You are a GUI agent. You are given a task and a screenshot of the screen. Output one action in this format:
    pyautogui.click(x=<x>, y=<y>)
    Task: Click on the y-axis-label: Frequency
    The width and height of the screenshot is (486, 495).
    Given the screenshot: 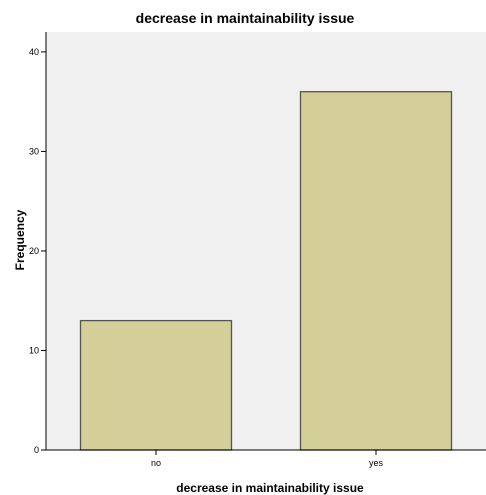 What is the action you would take?
    pyautogui.click(x=20, y=239)
    